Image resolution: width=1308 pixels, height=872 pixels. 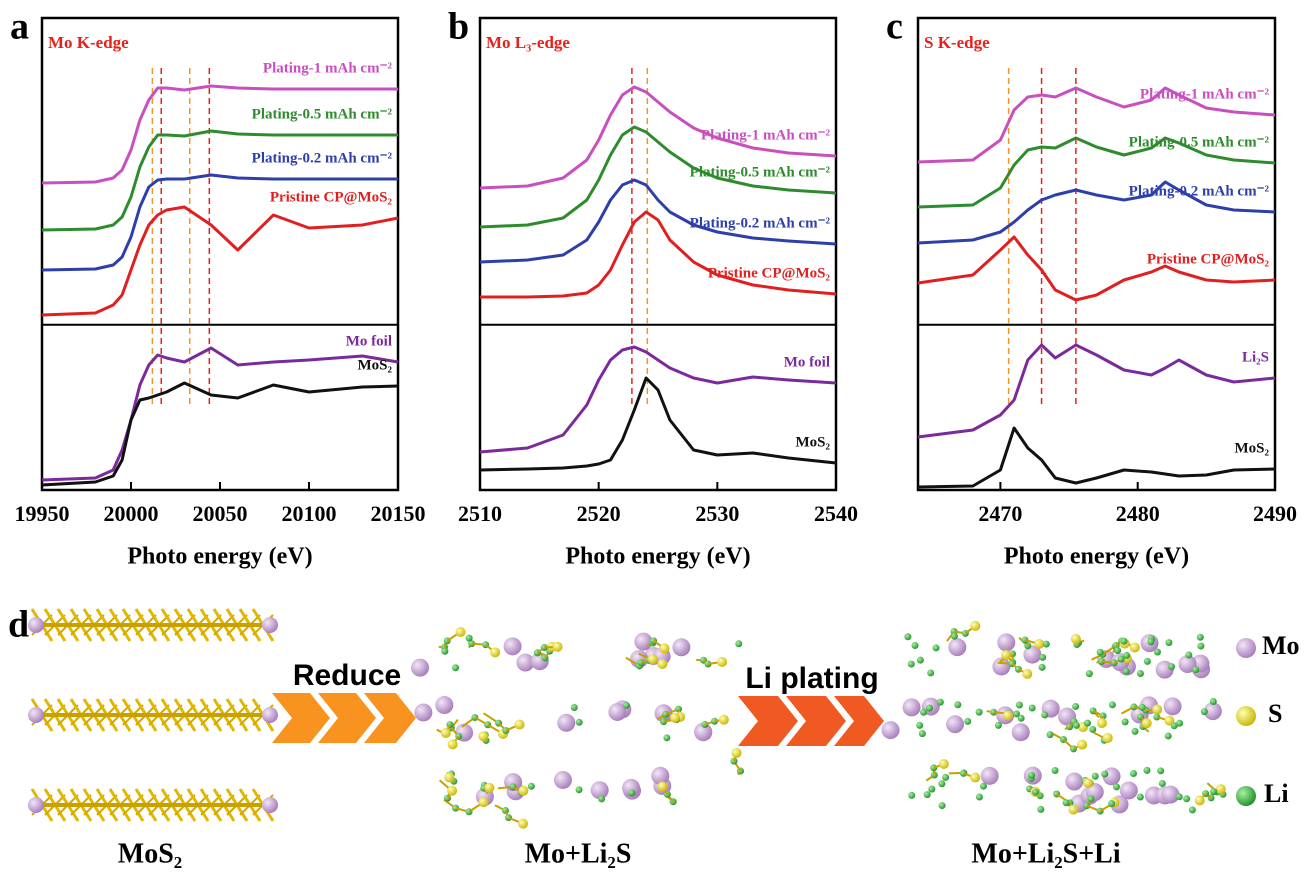 I want to click on panel-letter: d, so click(x=18, y=625).